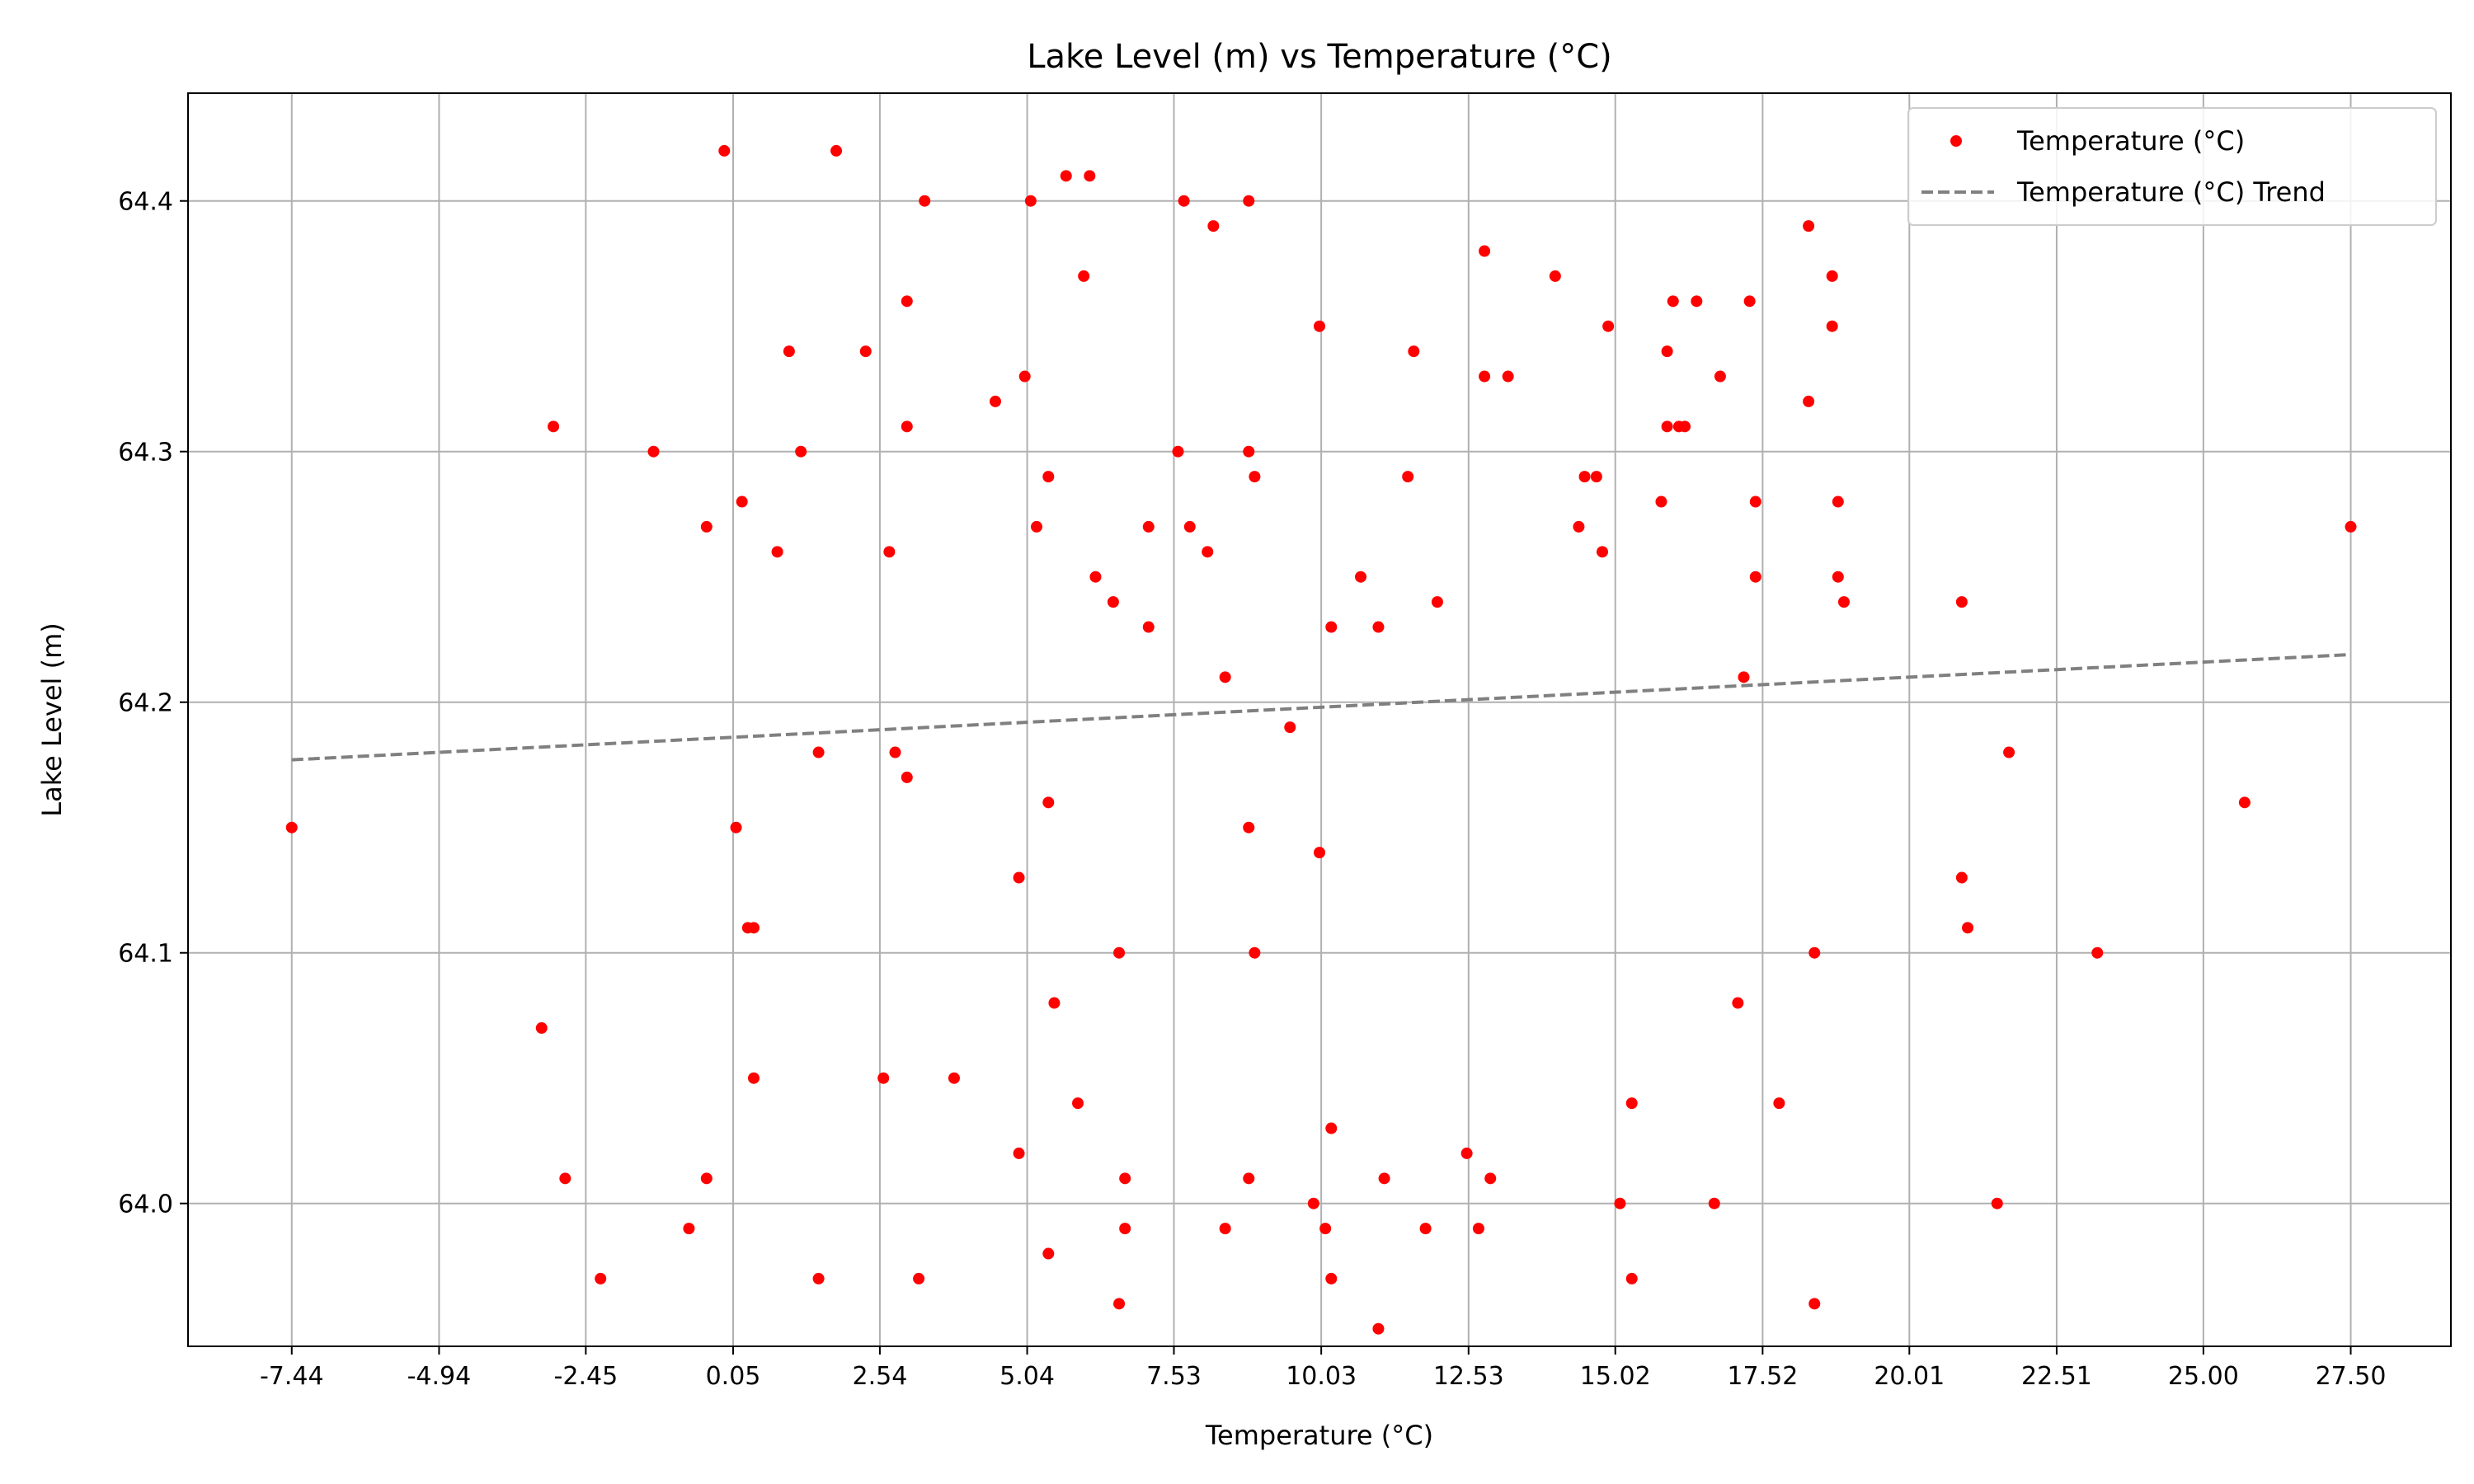 The width and height of the screenshot is (2474, 1484). What do you see at coordinates (2203, 1376) in the screenshot?
I see `x-tick-label: 25.00` at bounding box center [2203, 1376].